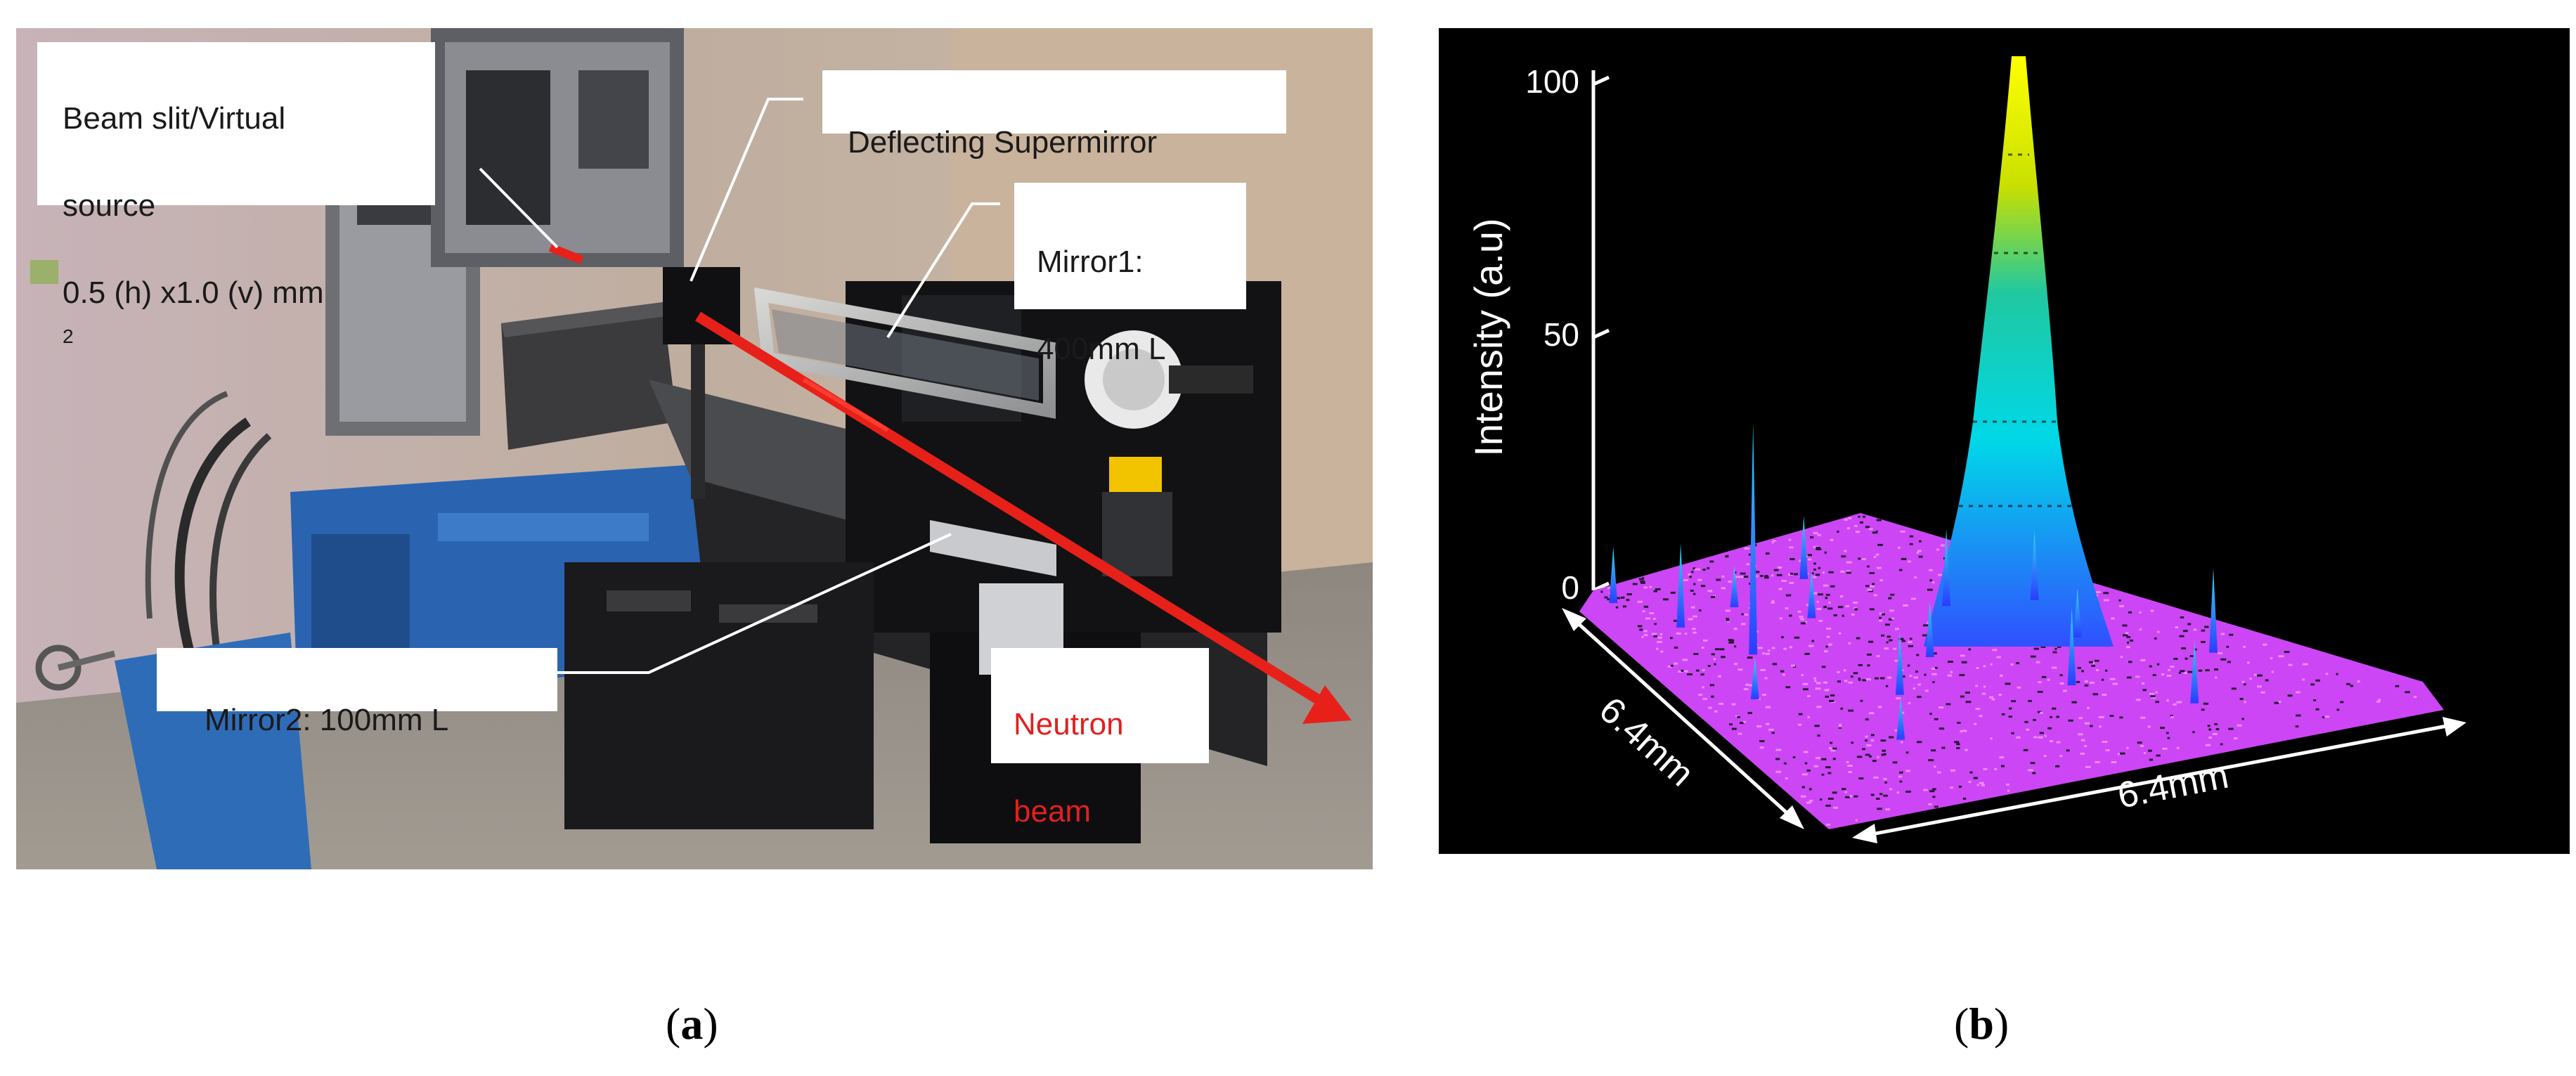 Image resolution: width=2576 pixels, height=1076 pixels. I want to click on beam-slit-line3: 0.5 (h) x1.0 (v) mm, so click(193, 293).